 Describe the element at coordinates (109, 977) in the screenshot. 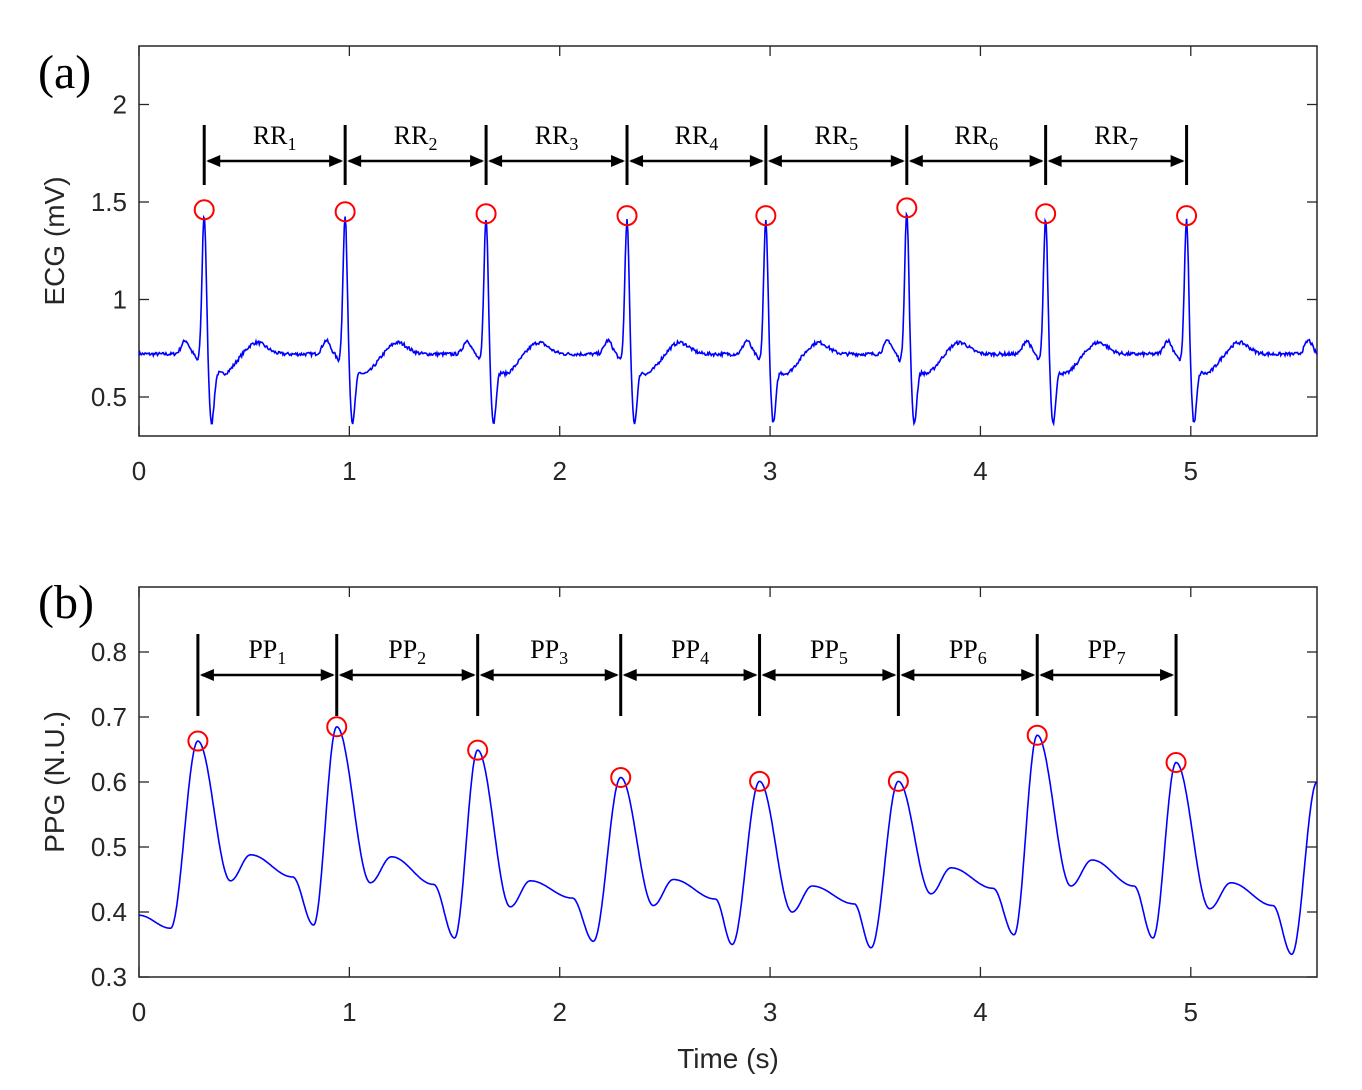

I see `ppg-y-tick-label: 0.3` at that location.